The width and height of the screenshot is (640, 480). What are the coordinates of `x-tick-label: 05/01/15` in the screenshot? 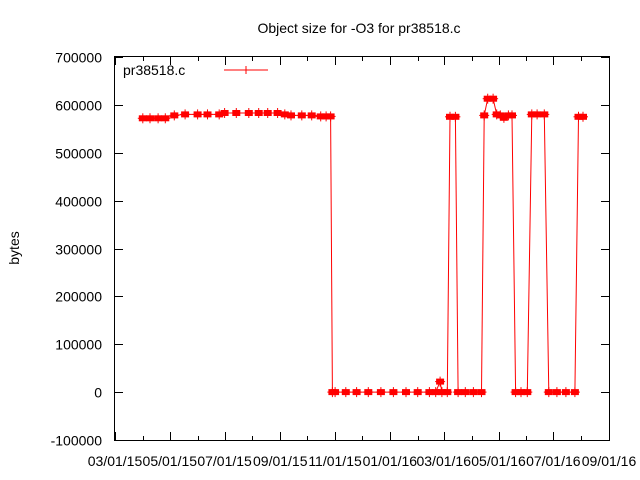 It's located at (170, 461).